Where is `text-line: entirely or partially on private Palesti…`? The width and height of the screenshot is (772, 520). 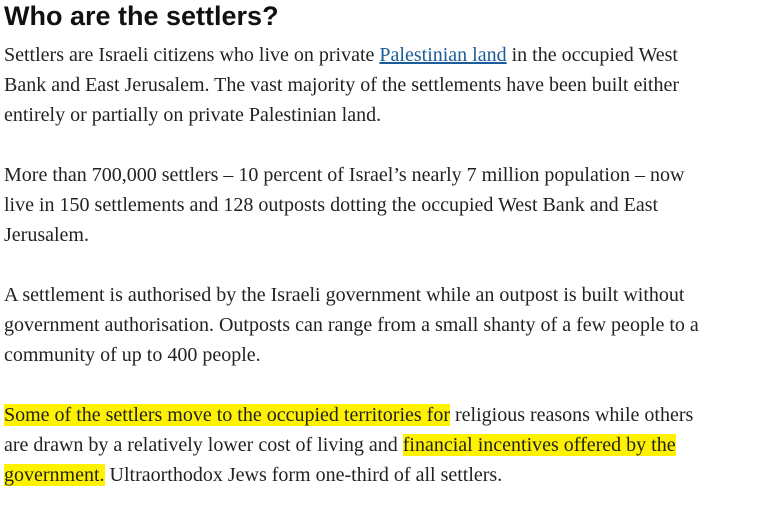 text-line: entirely or partially on private Palesti… is located at coordinates (387, 115).